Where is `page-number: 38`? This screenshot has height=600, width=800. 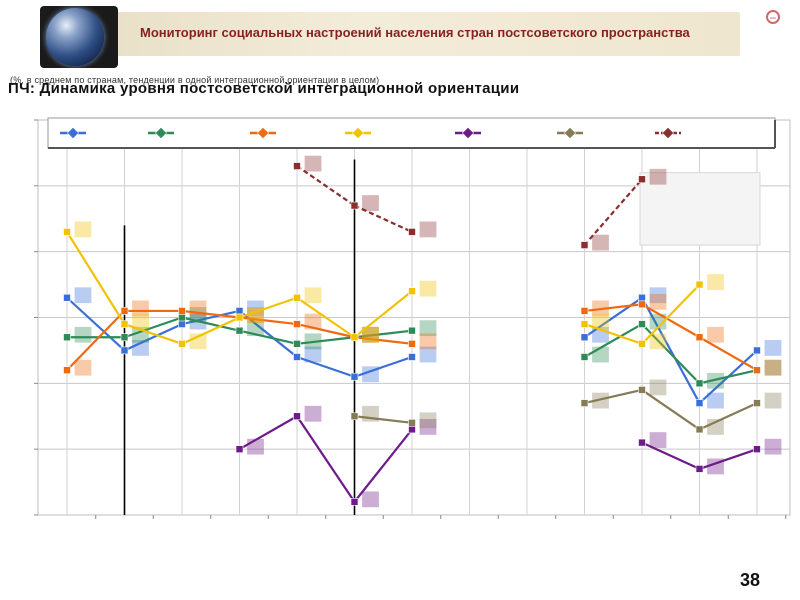
page-number: 38 is located at coordinates (750, 580).